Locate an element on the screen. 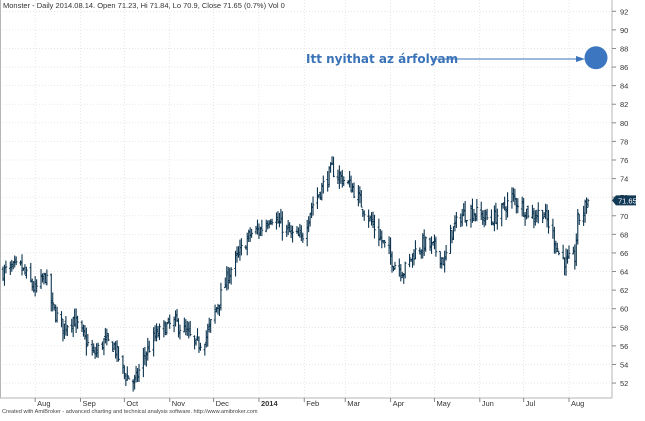 The image size is (645, 421). y-tick-label: 90 is located at coordinates (624, 30).